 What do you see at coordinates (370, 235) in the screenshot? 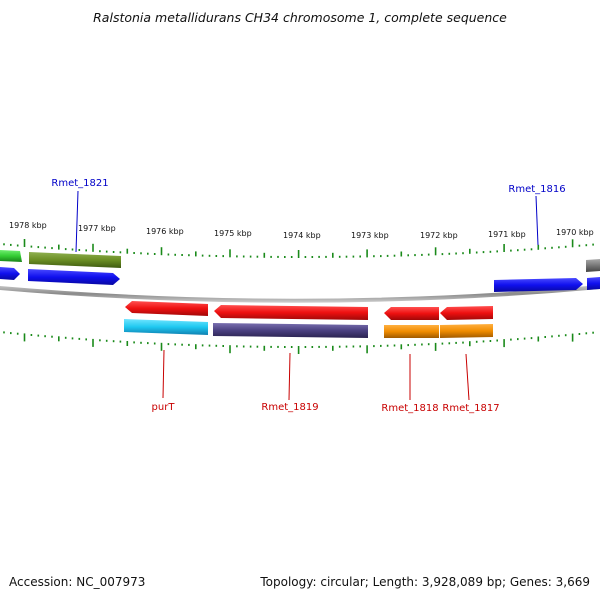
I see `tick-label: 1973 kbp` at bounding box center [370, 235].